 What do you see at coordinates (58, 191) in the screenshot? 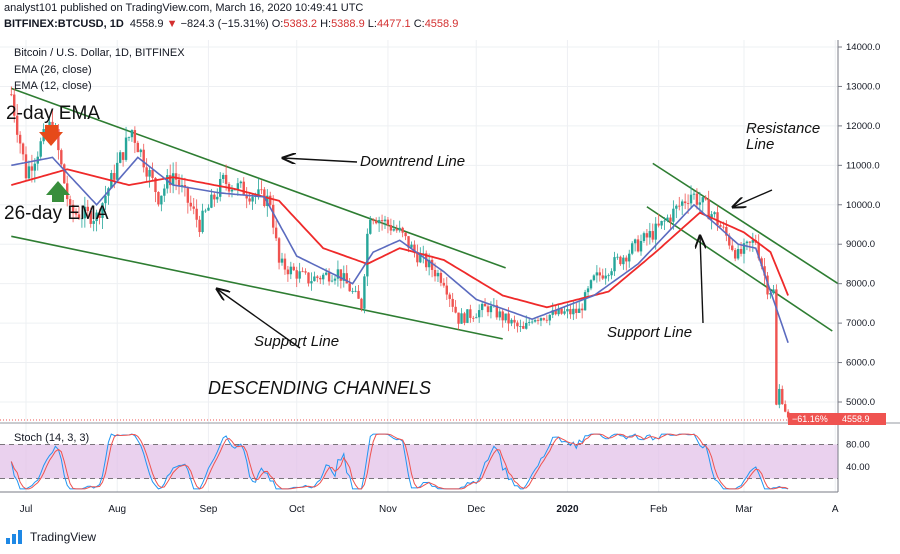
I see `ema-cross-up-icon` at bounding box center [58, 191].